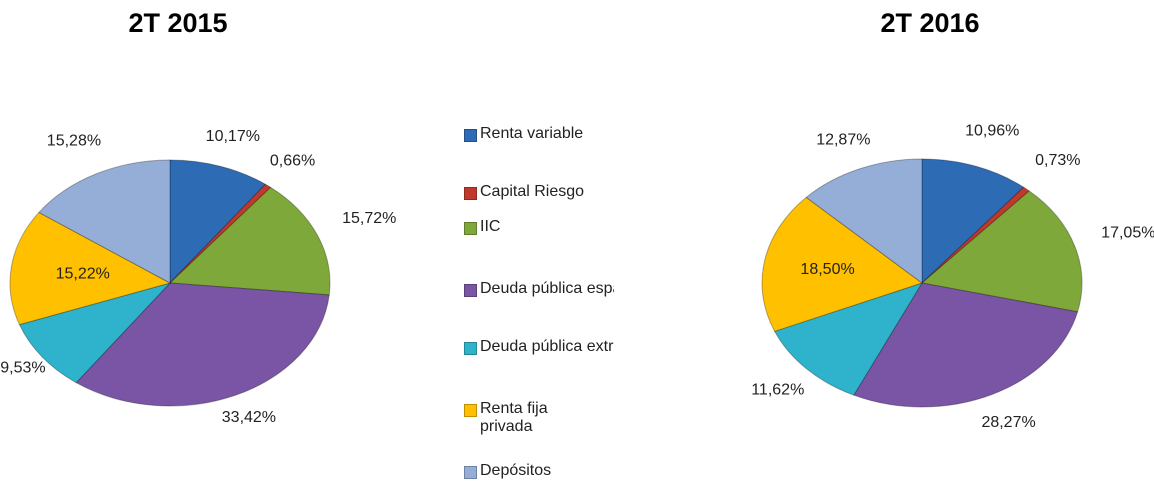  What do you see at coordinates (369, 218) in the screenshot?
I see `data-label: 15,72%` at bounding box center [369, 218].